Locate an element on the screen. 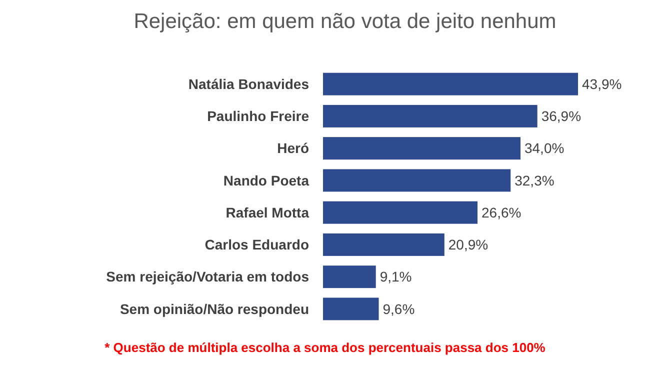 The height and width of the screenshot is (366, 650). data-label: 34,0% is located at coordinates (544, 148).